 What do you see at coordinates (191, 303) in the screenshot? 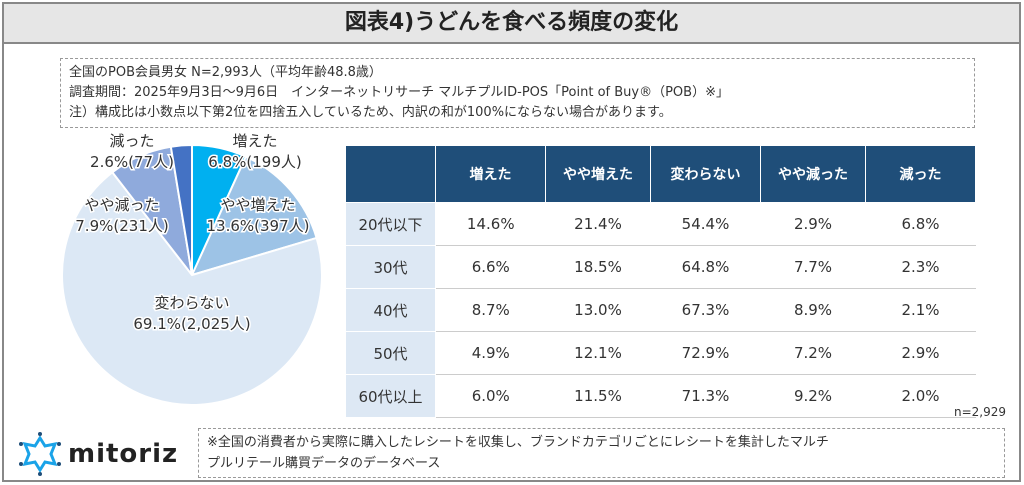
I see `slice-category-label: 変わらない` at bounding box center [191, 303].